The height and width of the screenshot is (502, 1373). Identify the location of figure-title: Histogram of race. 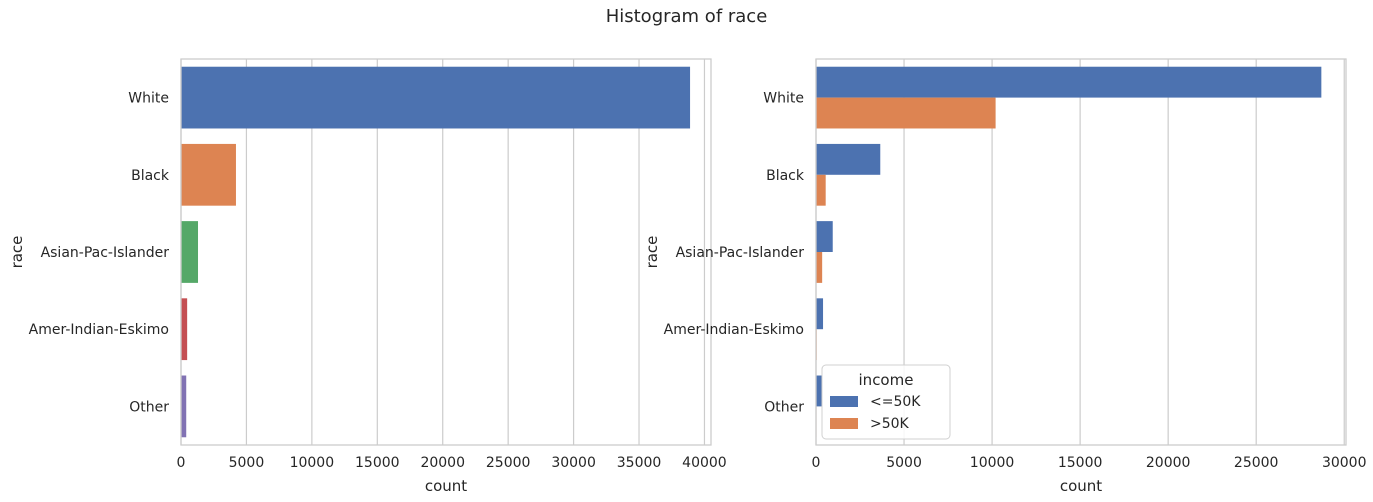
(686, 16).